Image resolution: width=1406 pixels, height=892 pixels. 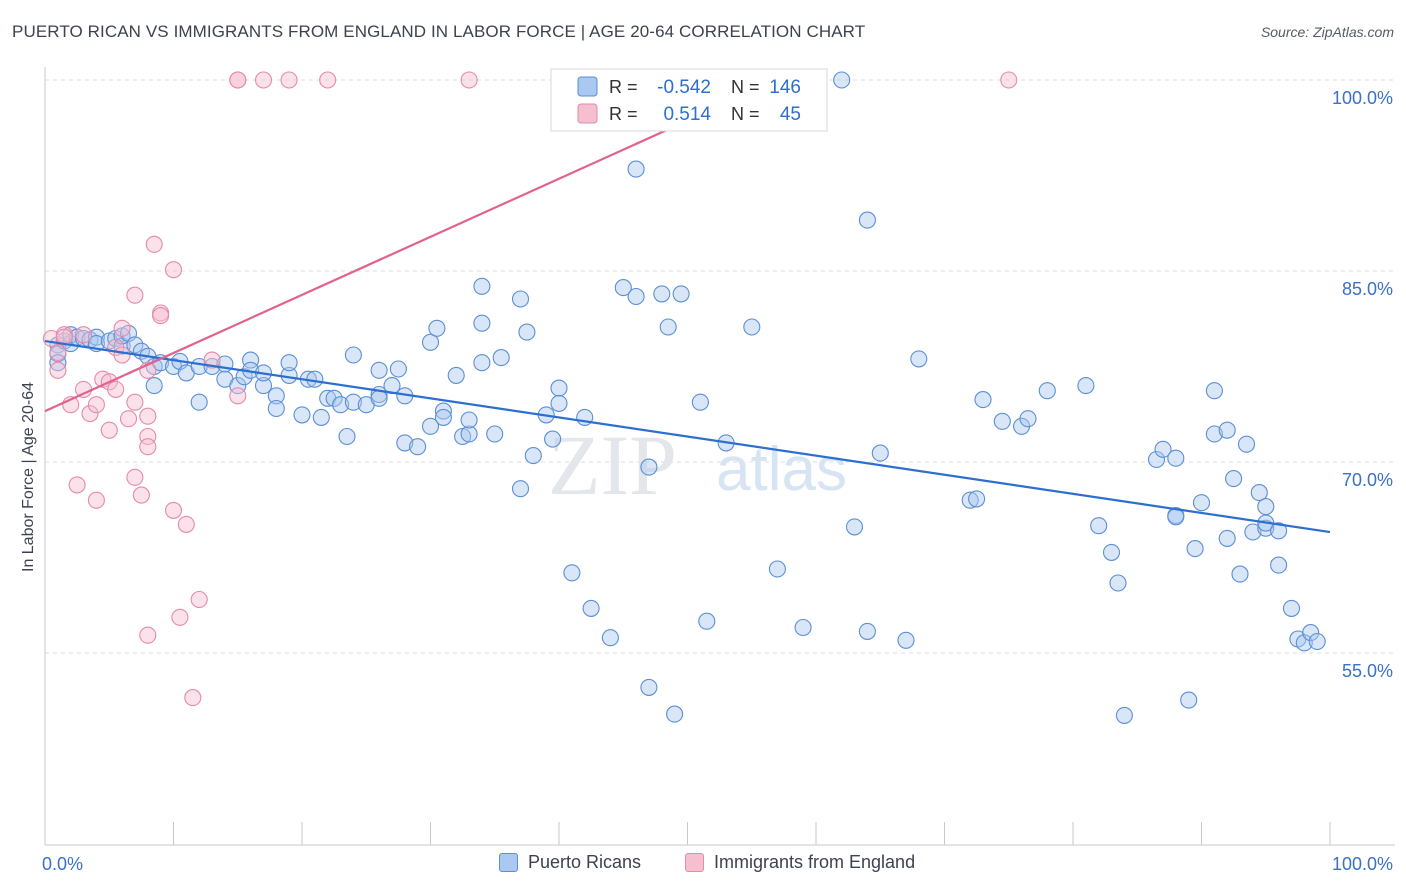 What do you see at coordinates (508, 862) in the screenshot?
I see `legend-swatch-blue` at bounding box center [508, 862].